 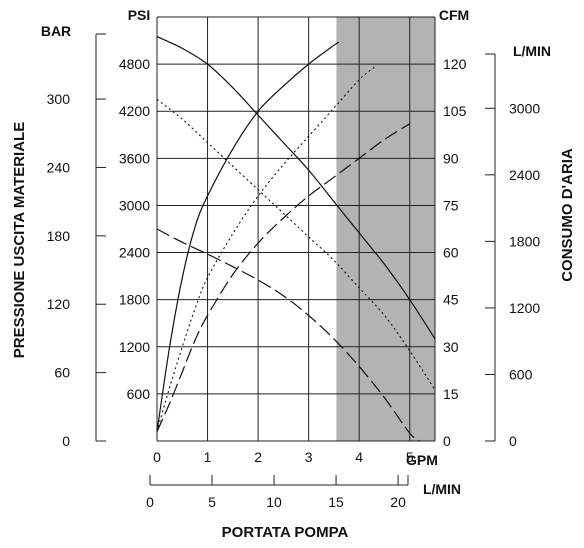 What do you see at coordinates (59, 304) in the screenshot?
I see `bar-tick-label: 120` at bounding box center [59, 304].